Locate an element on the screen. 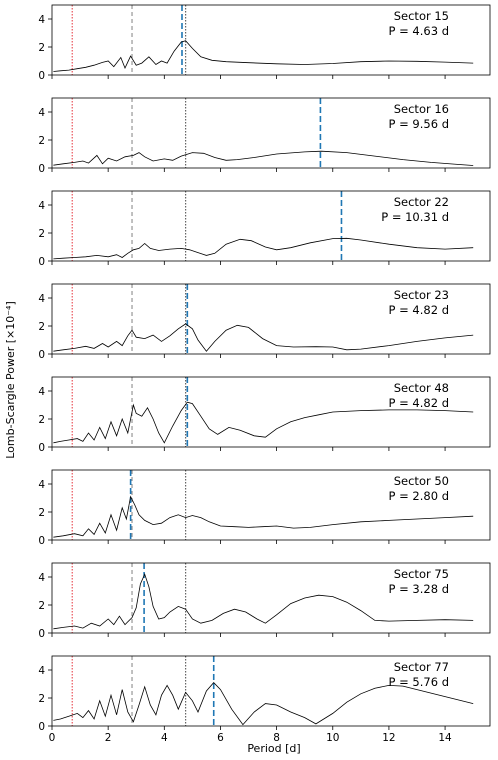 The width and height of the screenshot is (498, 760). sector-label: Sector 48 is located at coordinates (421, 388).